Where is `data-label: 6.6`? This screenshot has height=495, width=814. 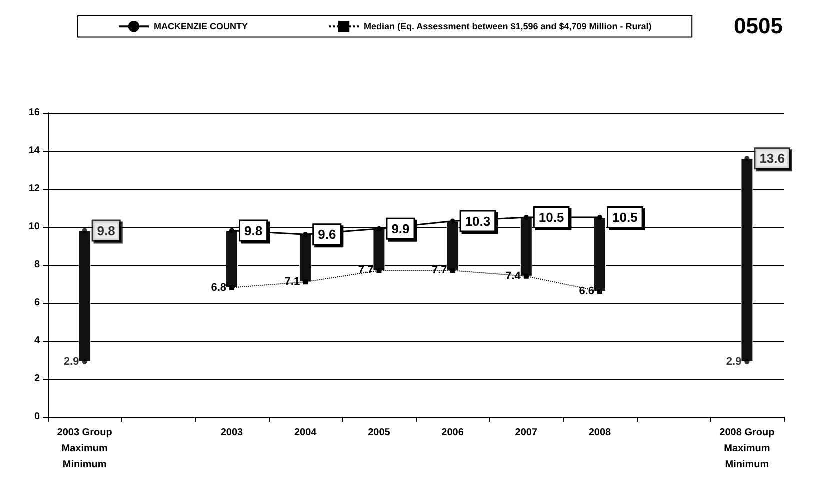 data-label: 6.6 is located at coordinates (586, 292).